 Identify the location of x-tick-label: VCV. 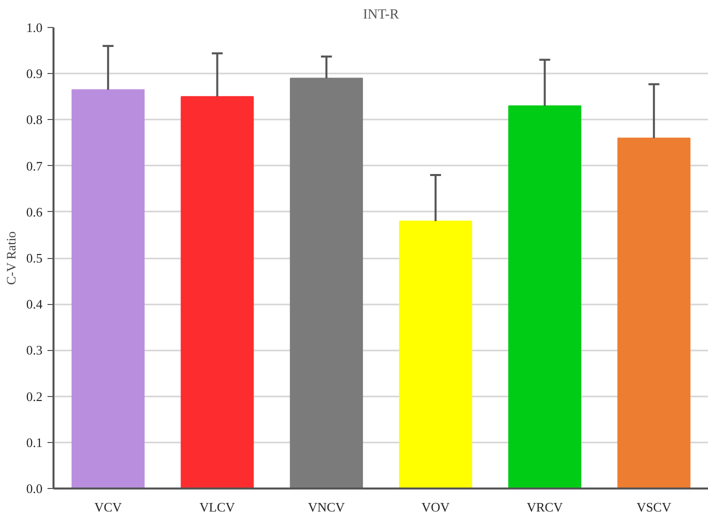
(108, 507).